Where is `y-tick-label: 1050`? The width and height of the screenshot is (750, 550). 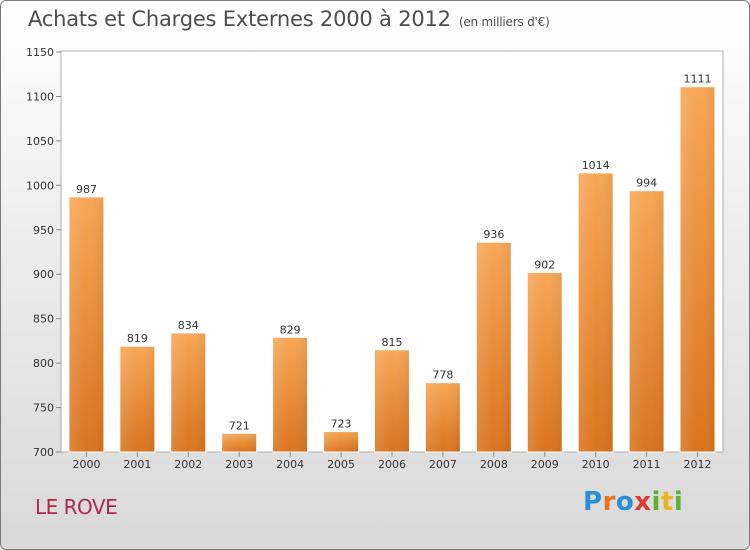 y-tick-label: 1050 is located at coordinates (40, 141).